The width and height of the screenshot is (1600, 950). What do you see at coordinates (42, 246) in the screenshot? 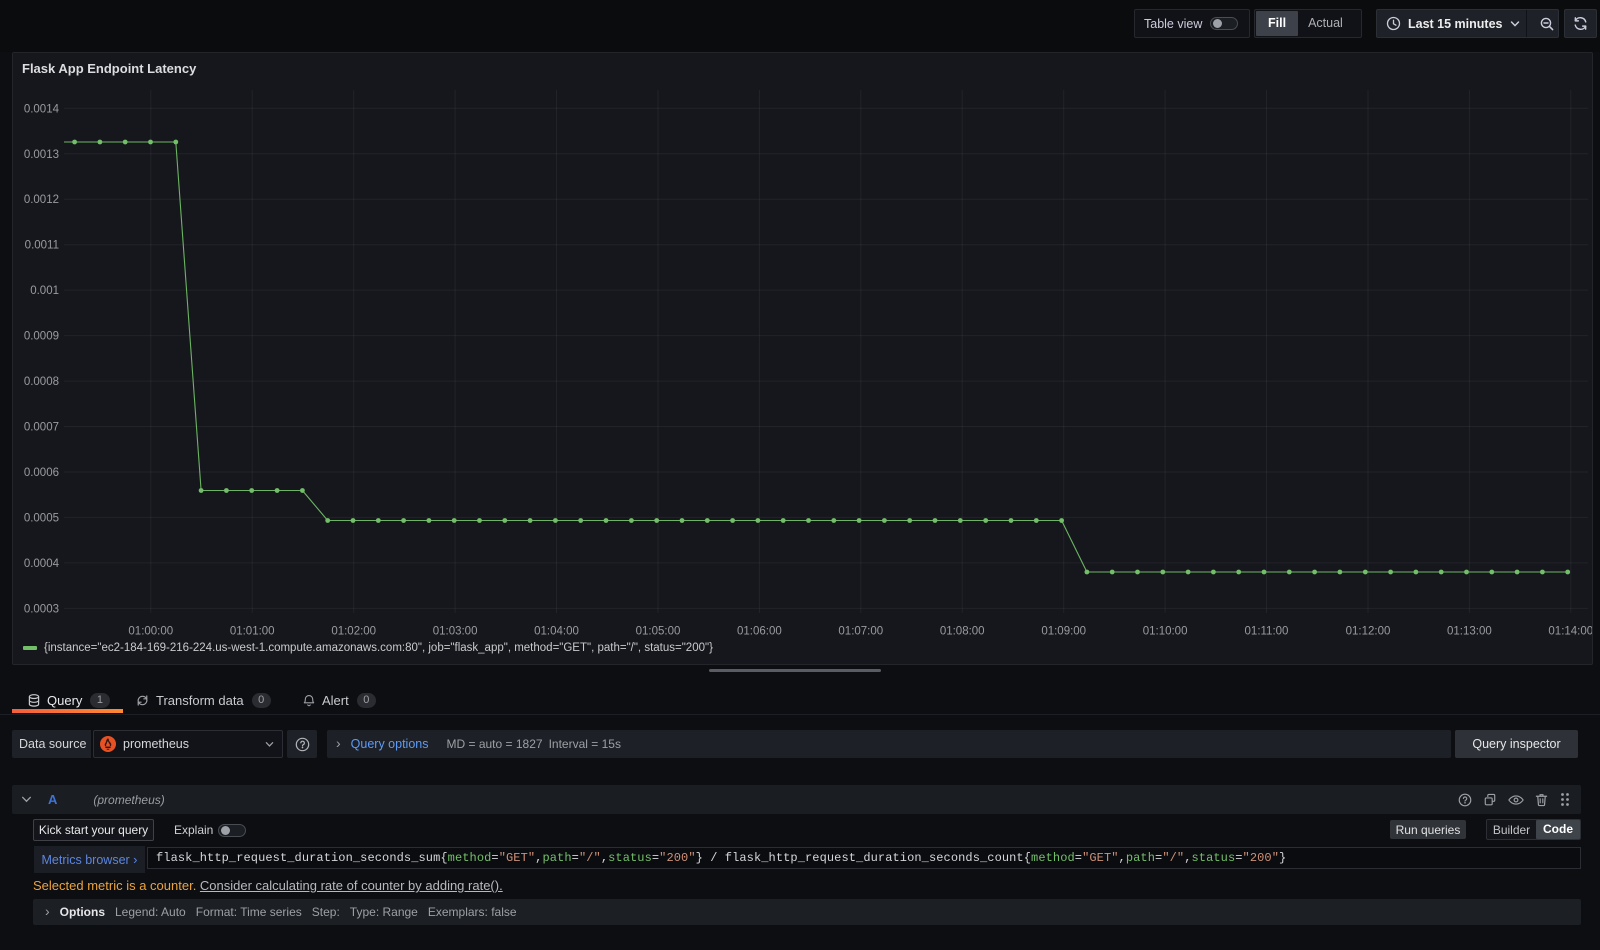
I see `svg-text: 0.0011` at bounding box center [42, 246].